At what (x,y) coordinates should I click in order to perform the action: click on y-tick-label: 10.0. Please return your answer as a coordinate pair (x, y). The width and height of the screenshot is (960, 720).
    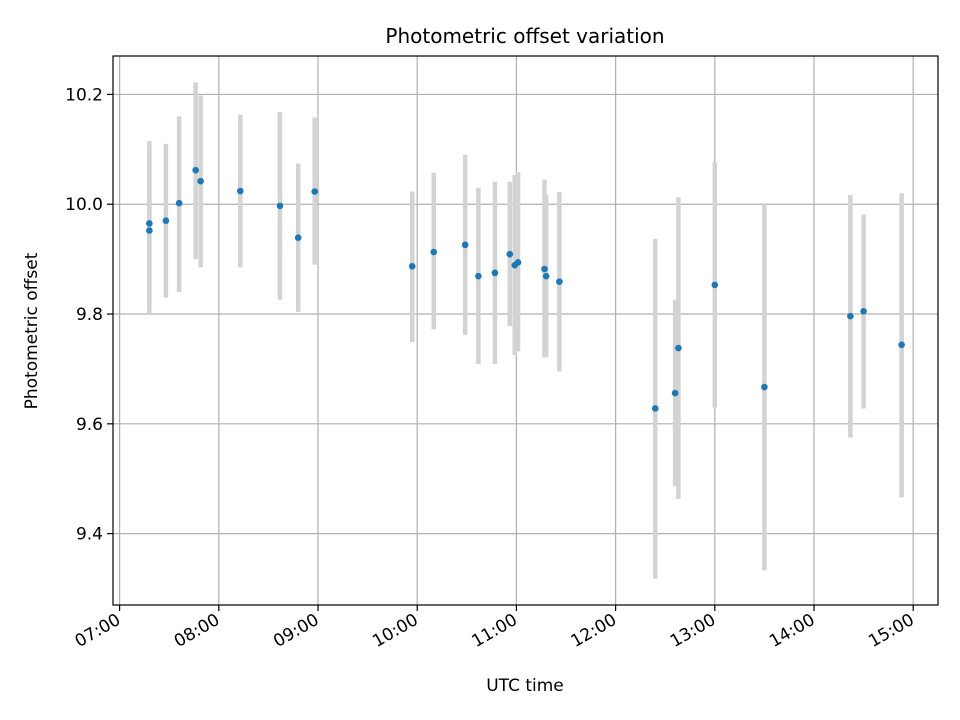
    Looking at the image, I should click on (84, 205).